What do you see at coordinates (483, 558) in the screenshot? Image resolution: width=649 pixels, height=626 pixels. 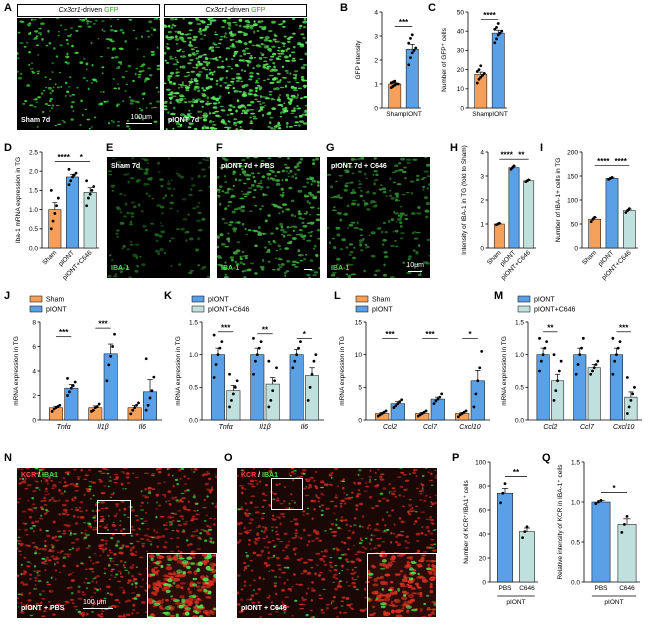 I see `y-tick-label: 20` at bounding box center [483, 558].